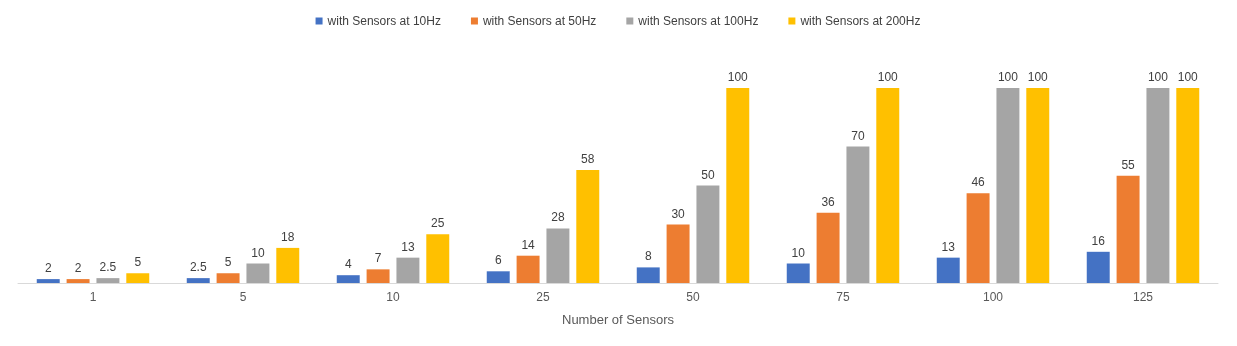 This screenshot has width=1237, height=346. I want to click on x-tick-label: 10, so click(393, 297).